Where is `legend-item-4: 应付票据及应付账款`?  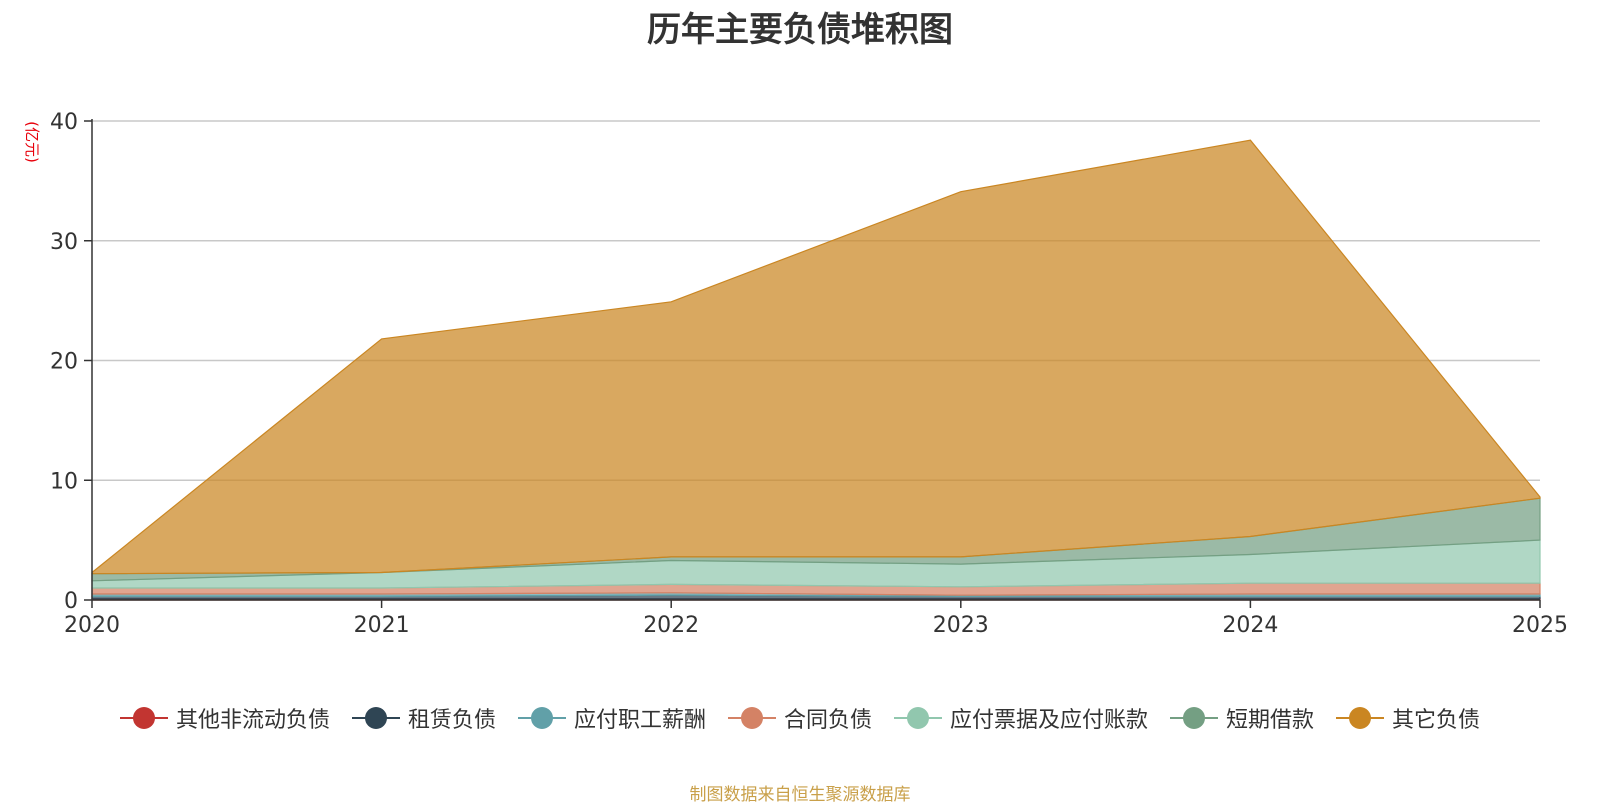 legend-item-4: 应付票据及应付账款 is located at coordinates (1021, 718).